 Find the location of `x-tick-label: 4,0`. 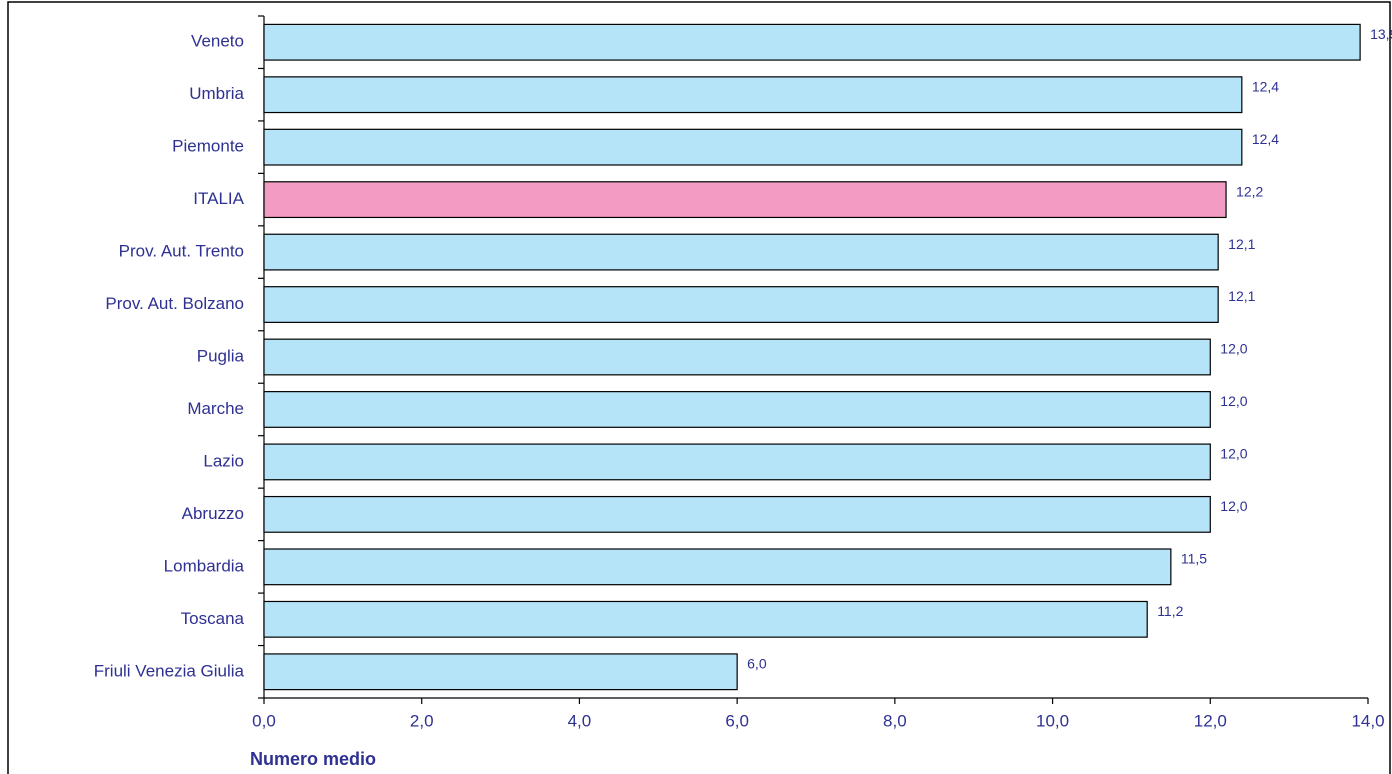

x-tick-label: 4,0 is located at coordinates (580, 720).